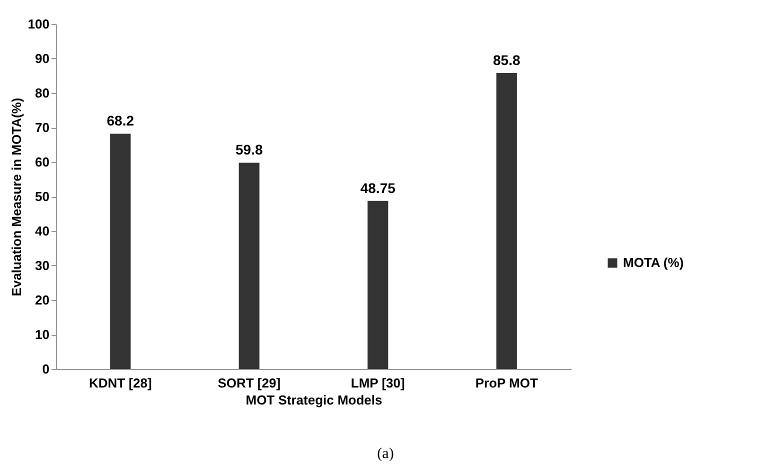  I want to click on y-tick-label: 80, so click(42, 93).